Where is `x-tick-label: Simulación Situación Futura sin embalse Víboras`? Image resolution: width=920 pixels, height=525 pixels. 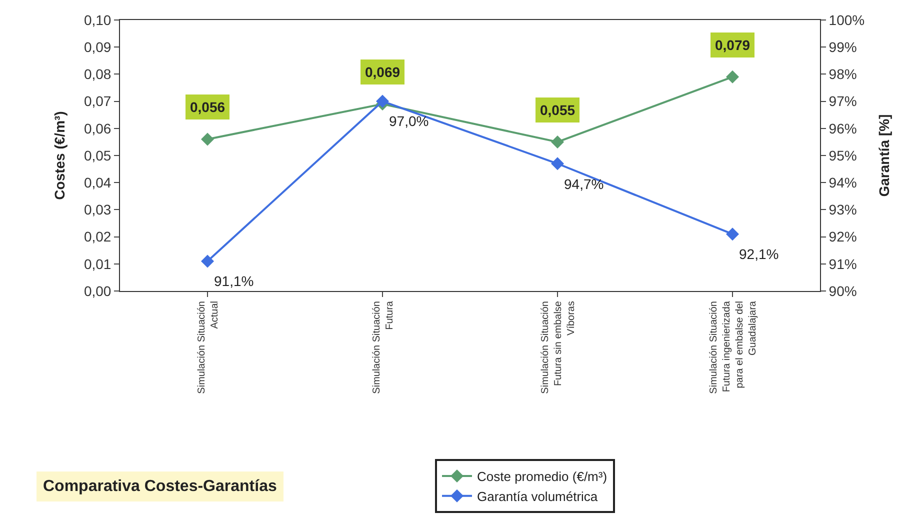
x-tick-label: Simulación Situación Futura sin embalse Víboras is located at coordinates (558, 347).